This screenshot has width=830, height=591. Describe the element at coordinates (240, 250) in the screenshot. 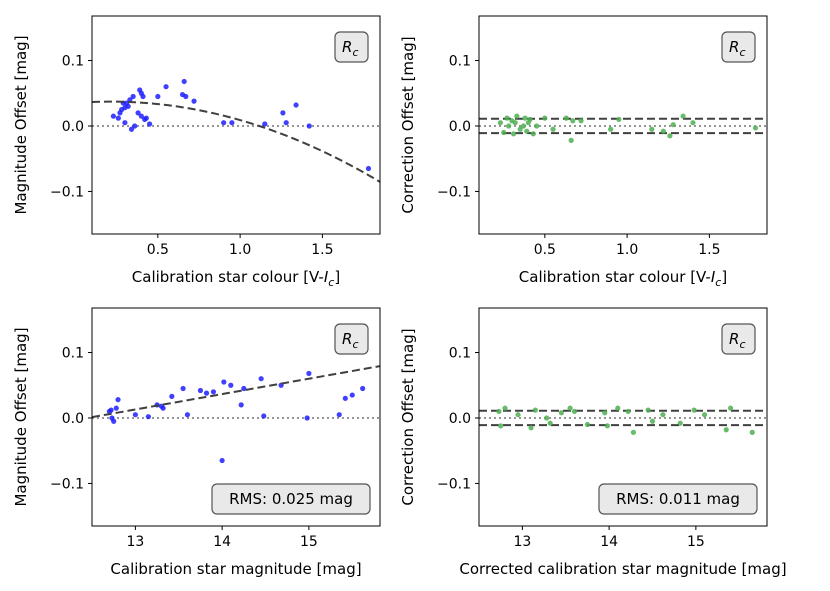

I see `x-tick-label: 1.0` at that location.